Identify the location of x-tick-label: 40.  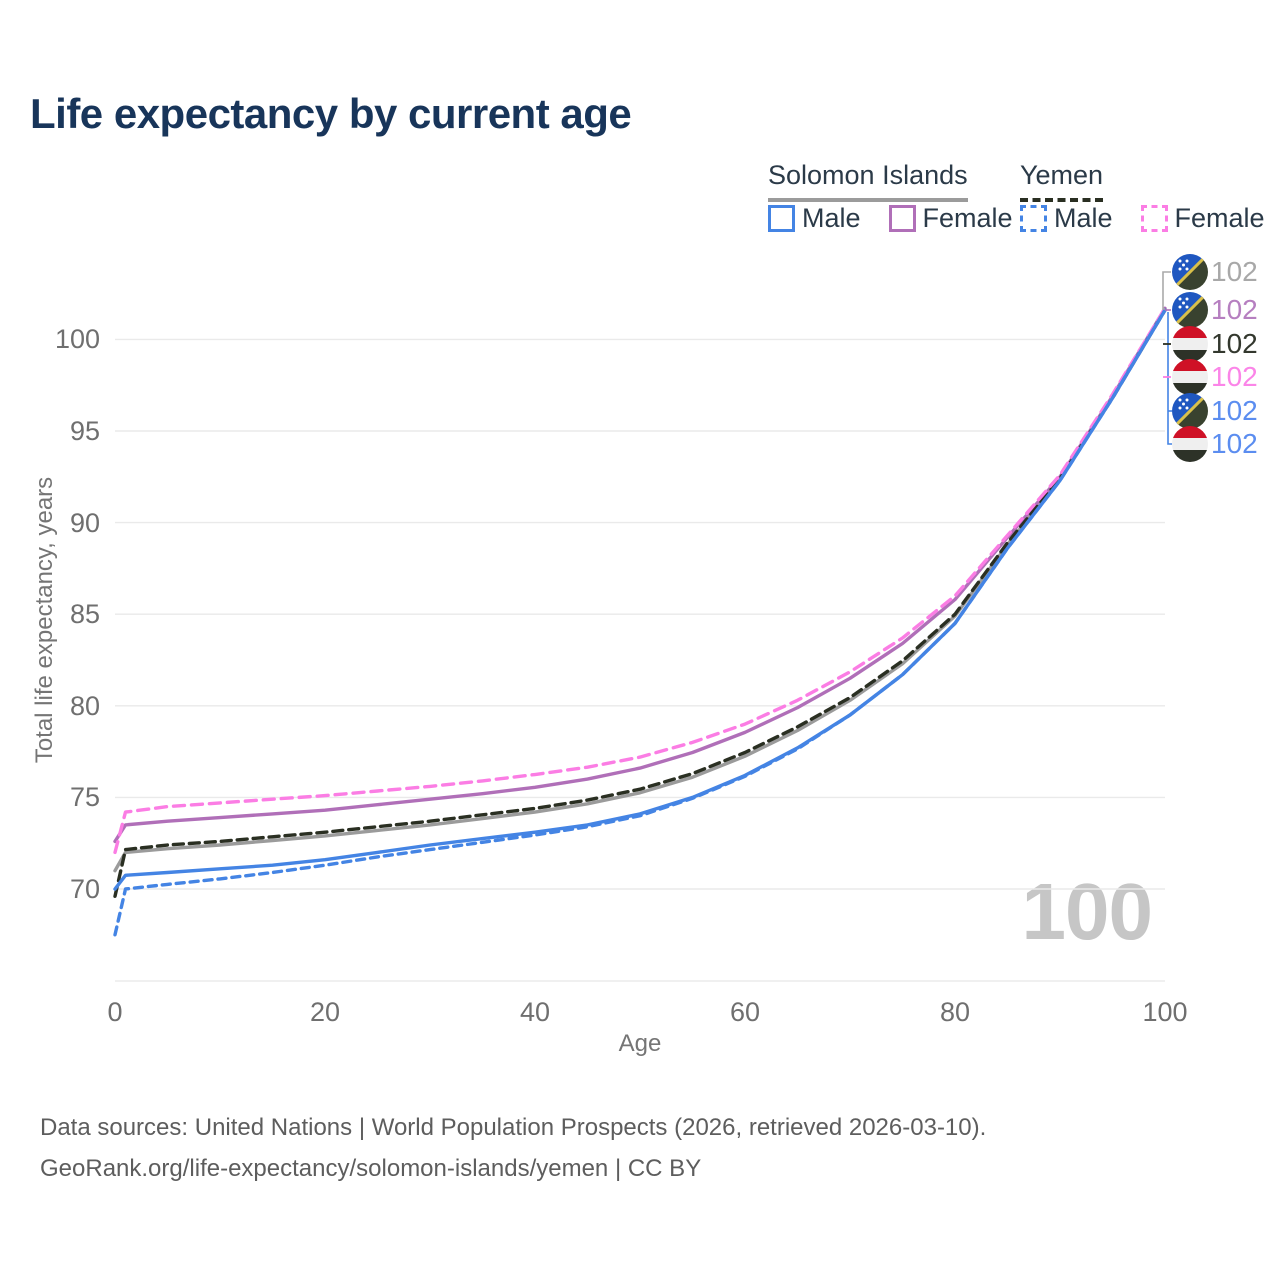
(535, 1012).